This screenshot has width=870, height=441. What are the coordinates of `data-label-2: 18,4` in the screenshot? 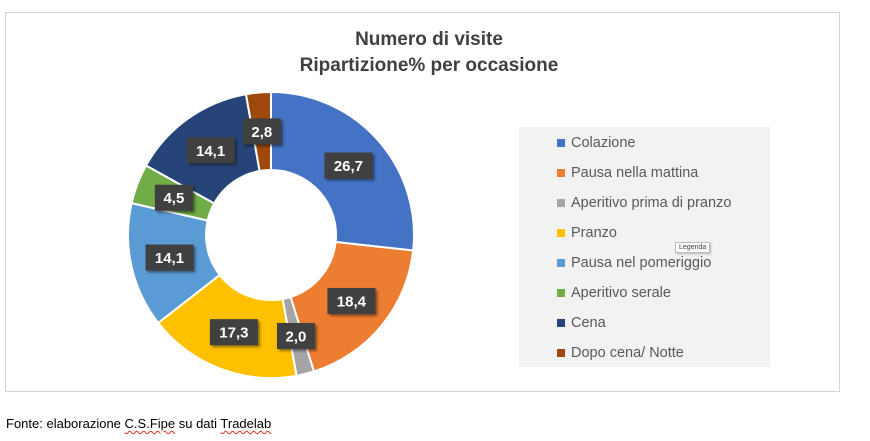 It's located at (351, 300).